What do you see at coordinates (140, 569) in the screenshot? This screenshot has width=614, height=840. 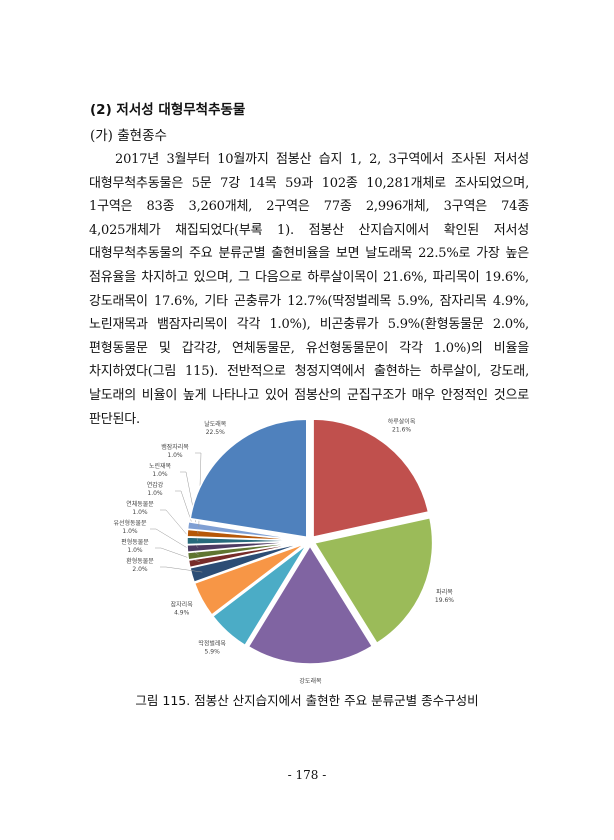 I see `slice-value: 2.0%` at bounding box center [140, 569].